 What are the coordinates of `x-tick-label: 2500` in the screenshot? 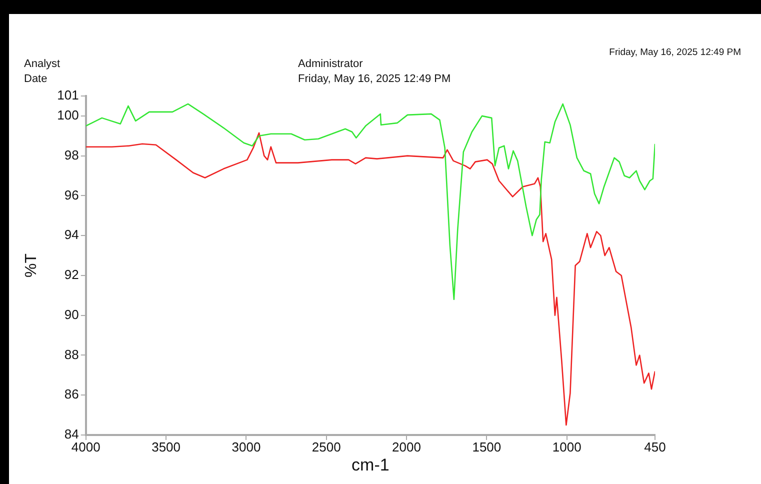 It's located at (326, 446).